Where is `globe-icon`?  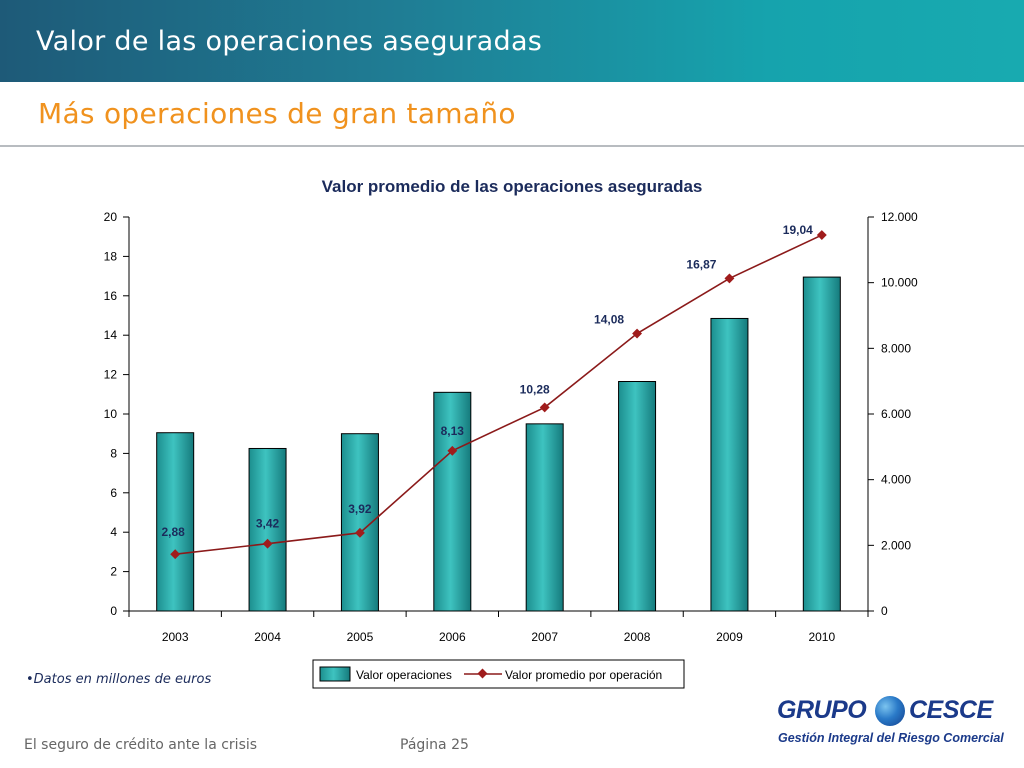 globe-icon is located at coordinates (890, 711).